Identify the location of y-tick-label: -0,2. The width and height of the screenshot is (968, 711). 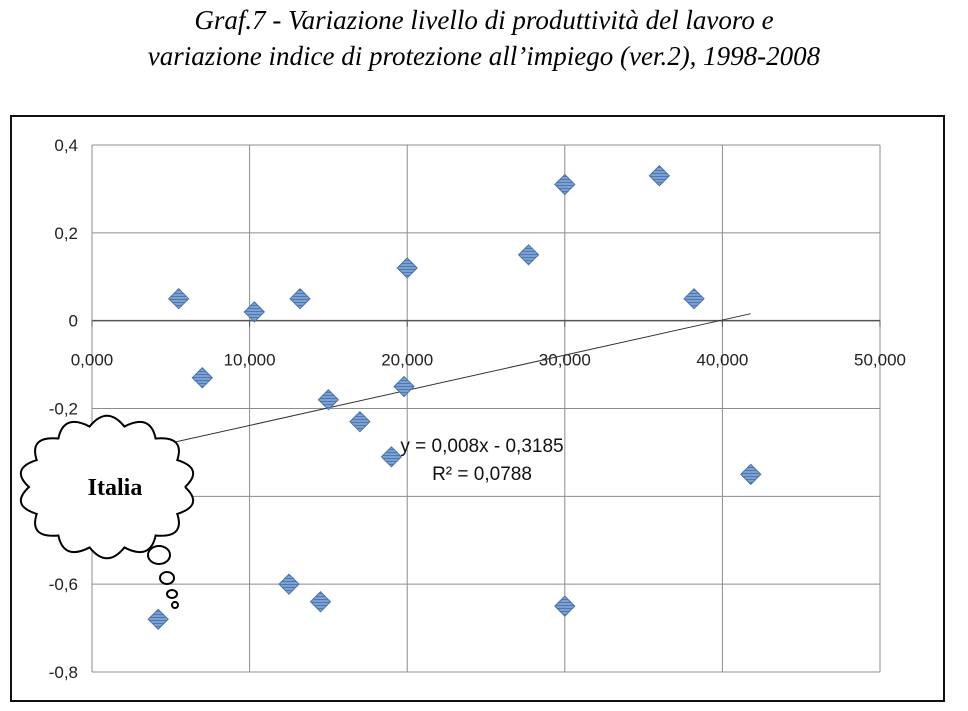
(63, 409).